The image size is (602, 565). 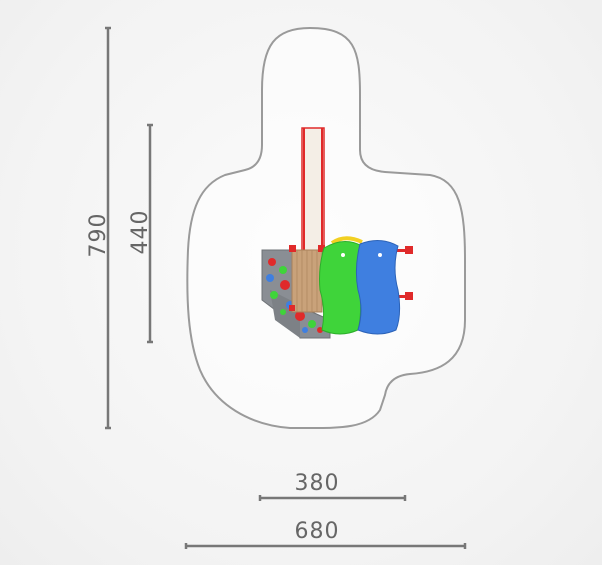 I want to click on blue-roof-panel, so click(x=378, y=287).